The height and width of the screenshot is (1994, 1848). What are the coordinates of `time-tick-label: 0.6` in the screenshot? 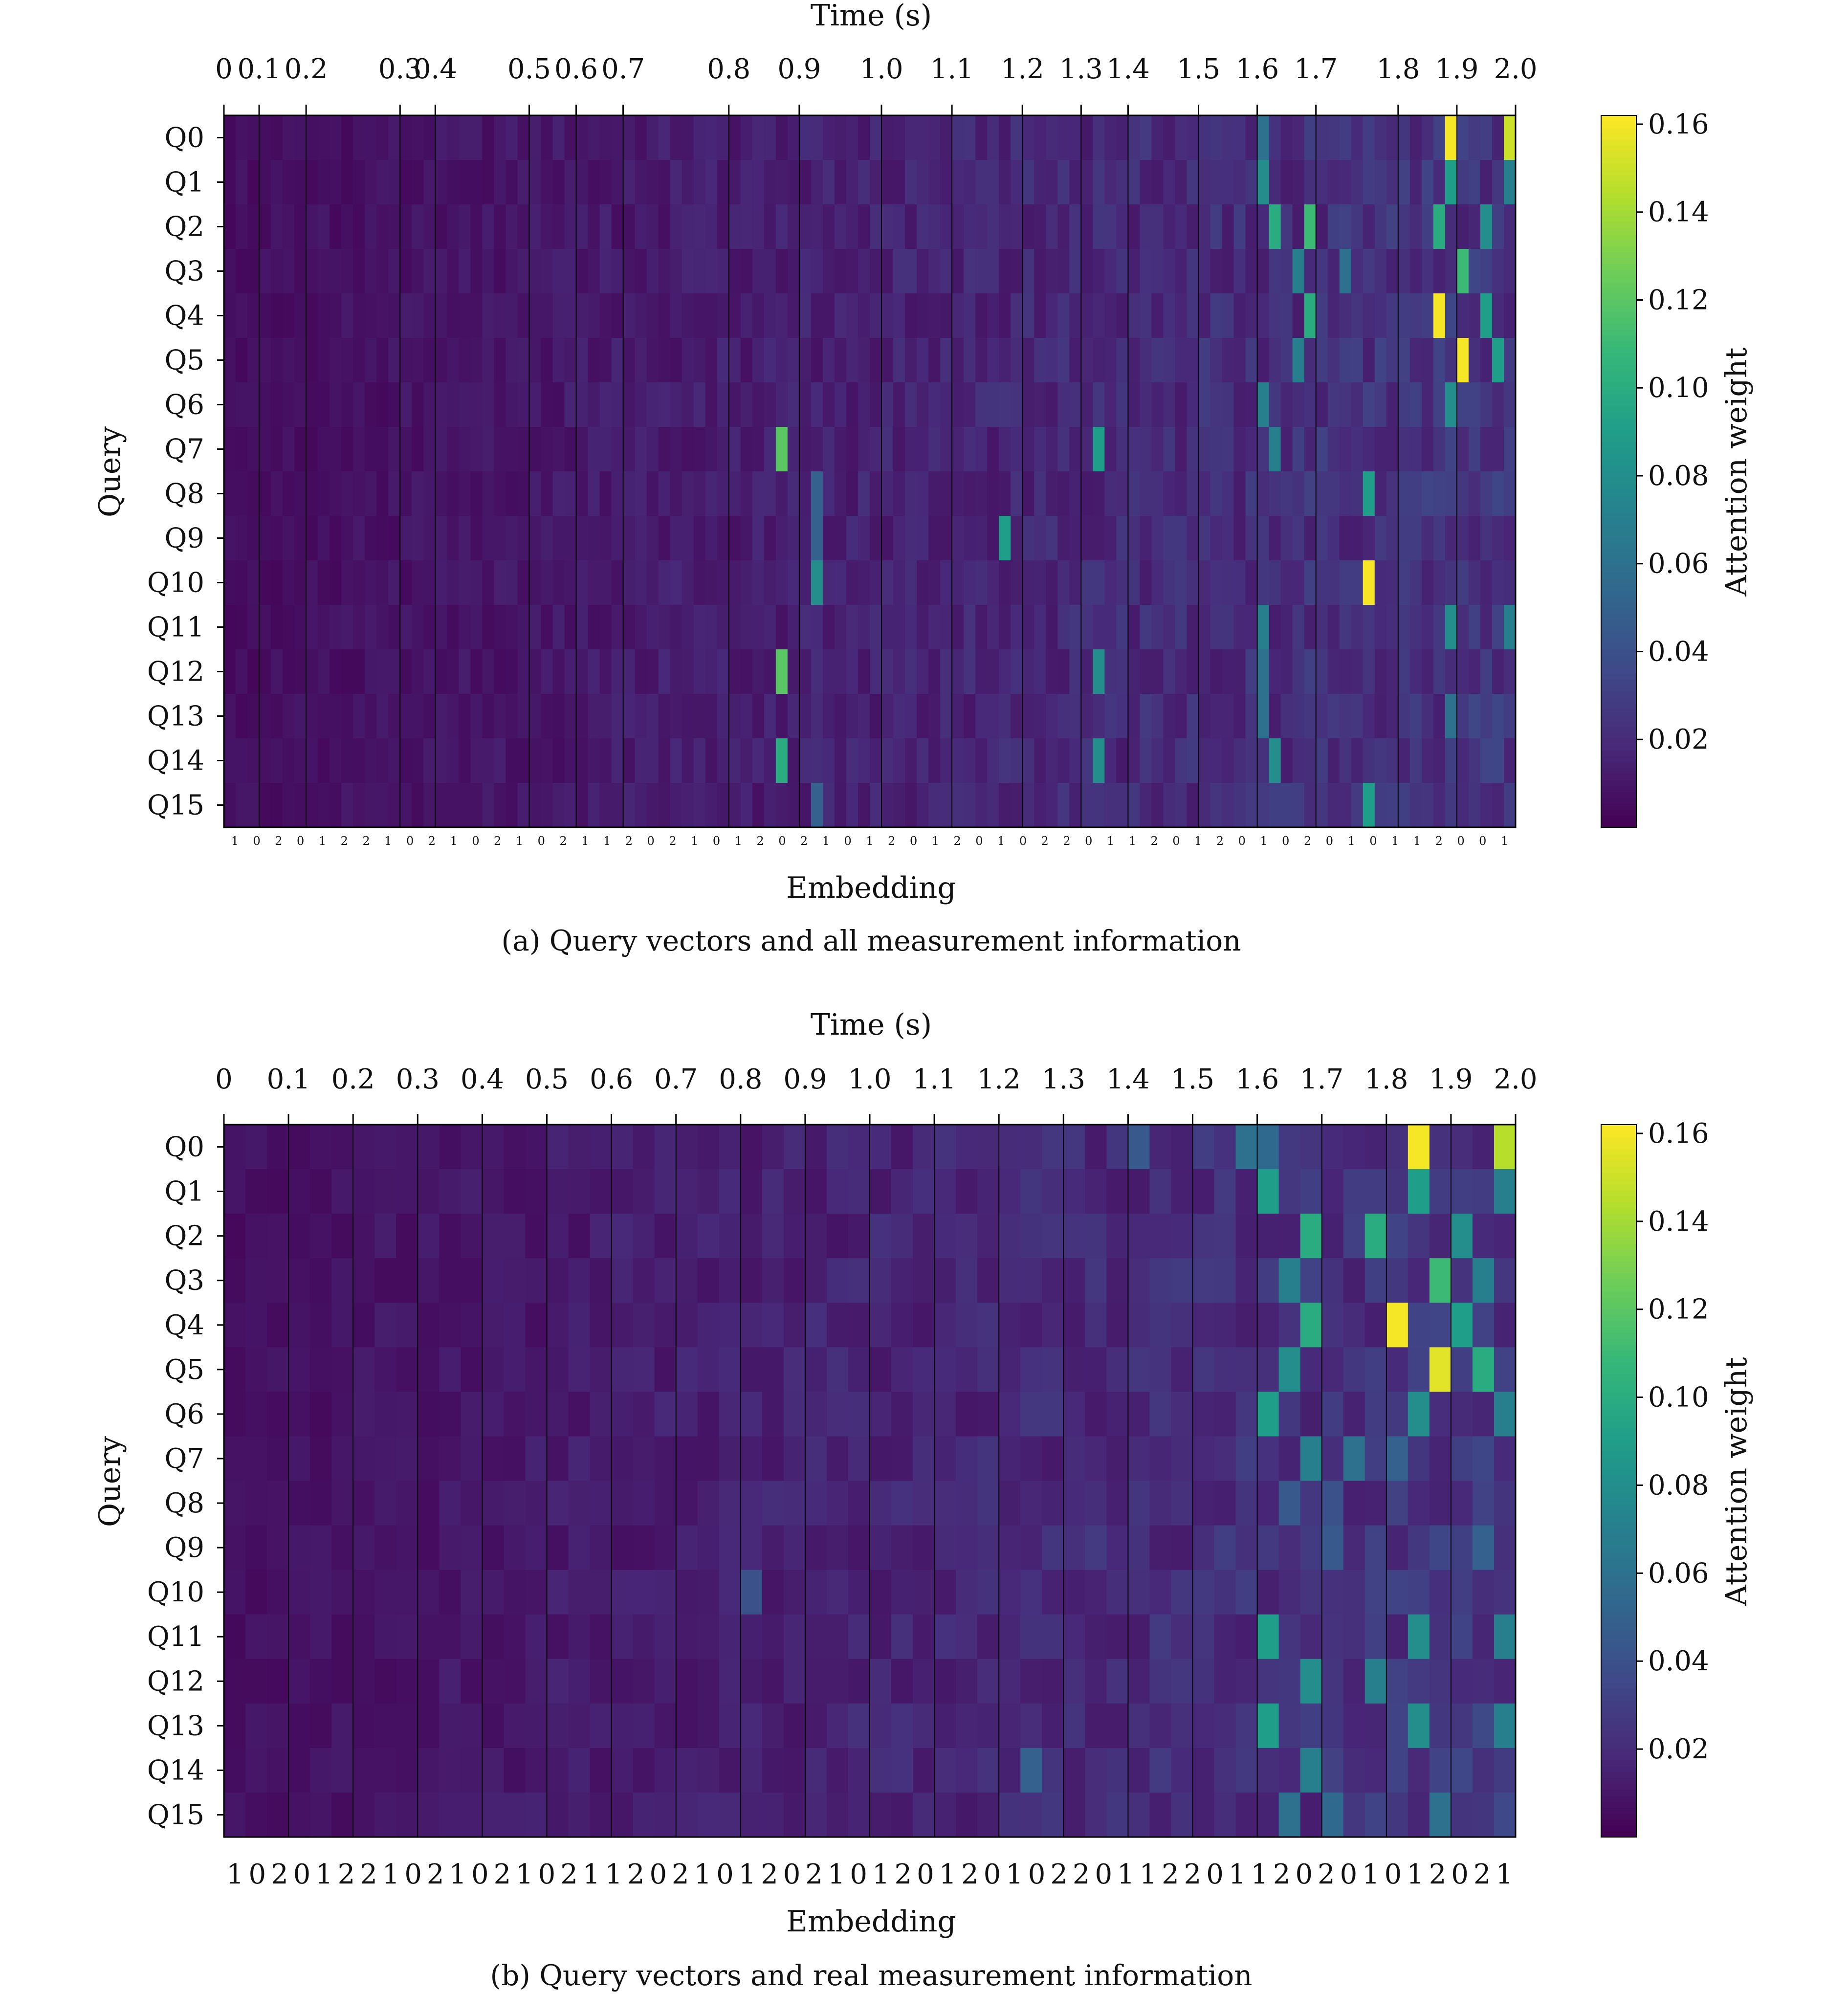 It's located at (576, 69).